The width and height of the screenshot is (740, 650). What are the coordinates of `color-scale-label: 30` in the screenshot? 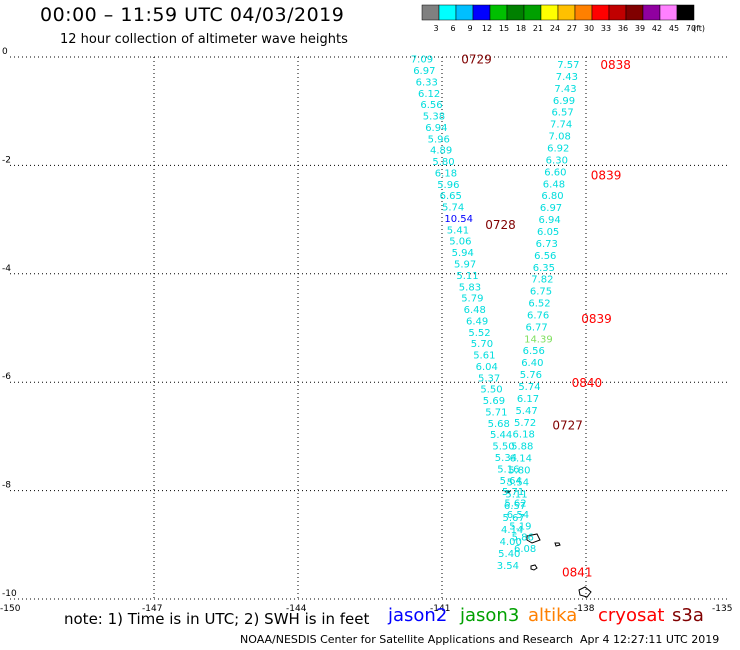 It's located at (589, 28).